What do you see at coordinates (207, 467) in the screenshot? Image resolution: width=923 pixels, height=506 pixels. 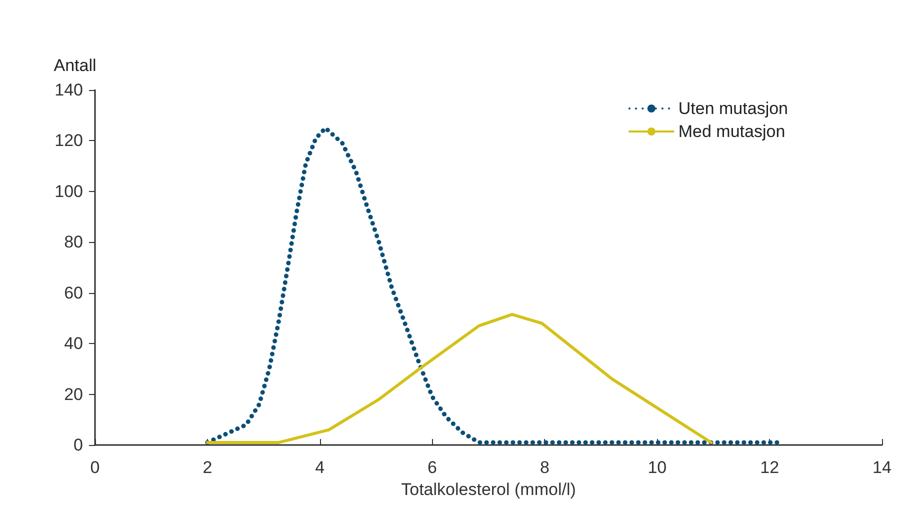 I see `x-tick-label: 2` at bounding box center [207, 467].